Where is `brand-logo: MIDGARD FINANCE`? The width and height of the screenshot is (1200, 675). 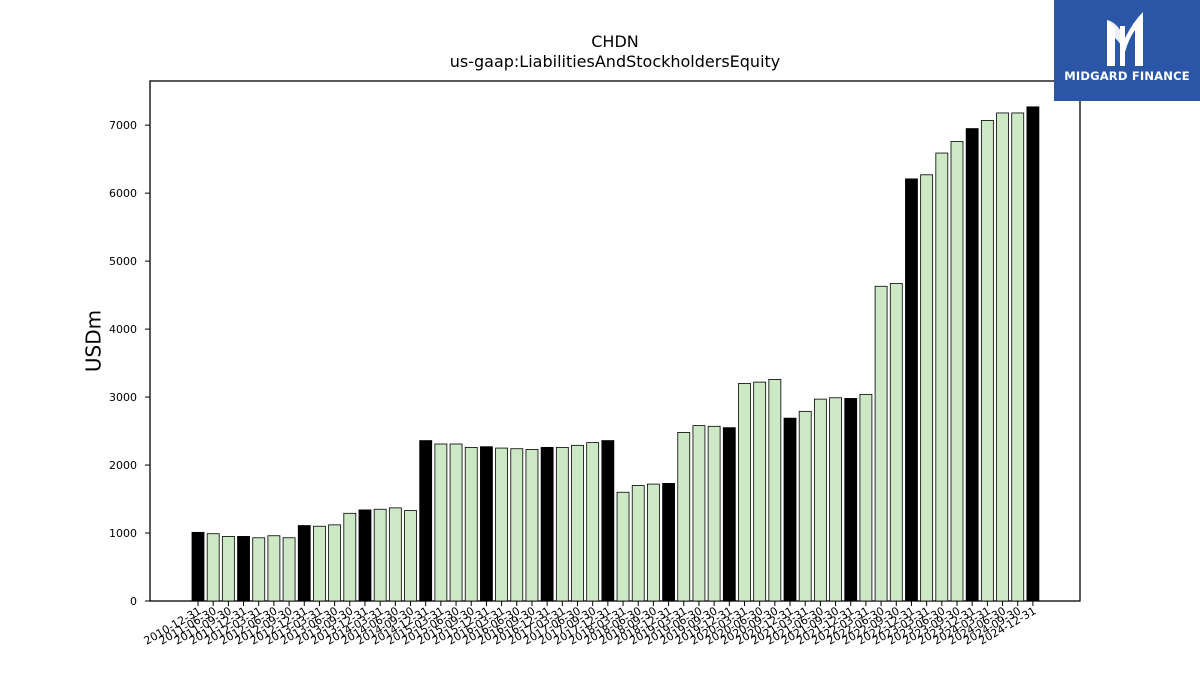
brand-logo: MIDGARD FINANCE is located at coordinates (1127, 50).